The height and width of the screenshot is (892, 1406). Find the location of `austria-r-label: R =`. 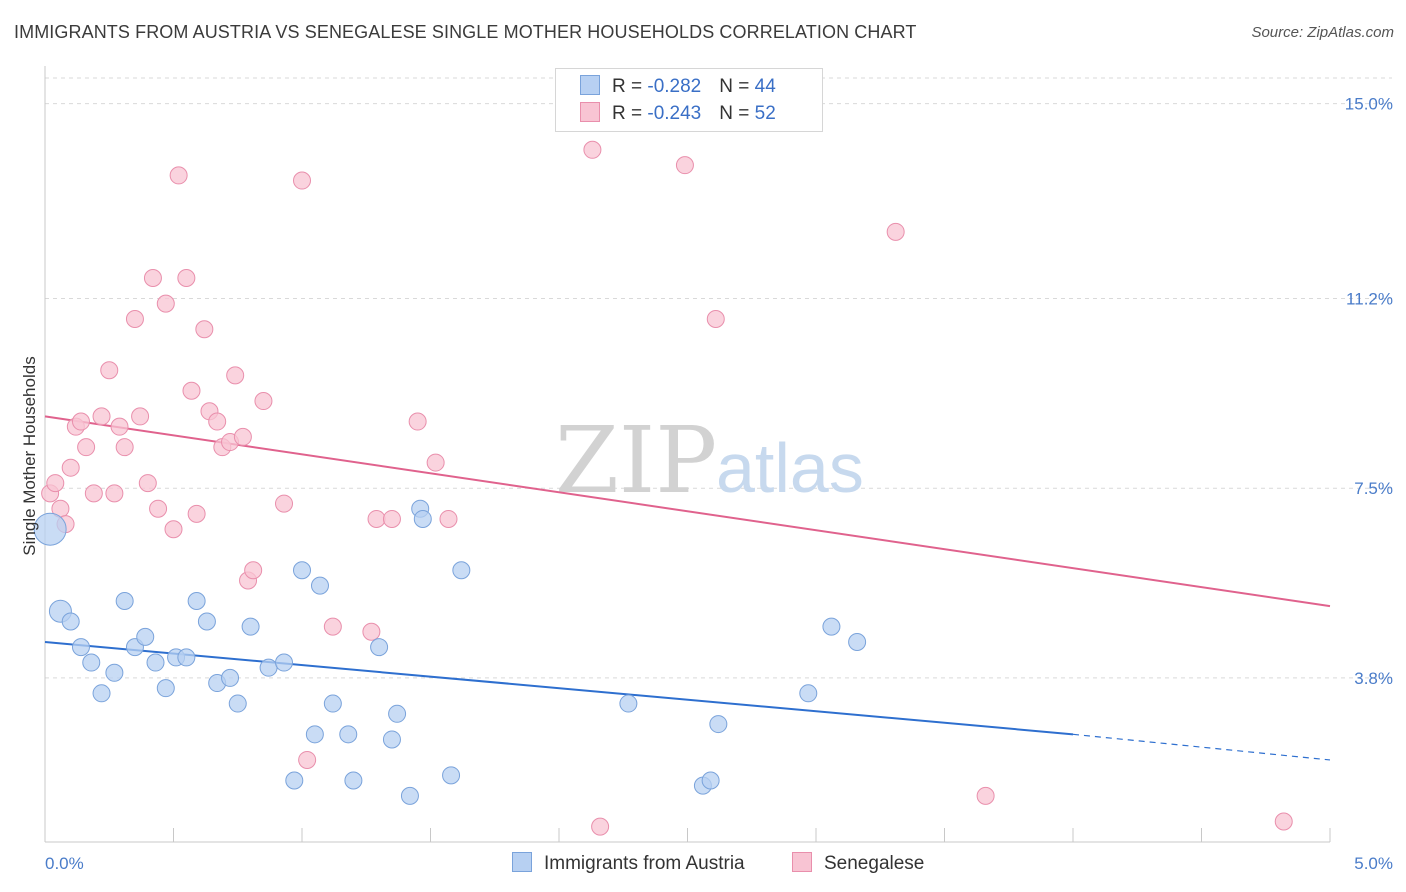

austria-r-label: R = is located at coordinates (630, 86).